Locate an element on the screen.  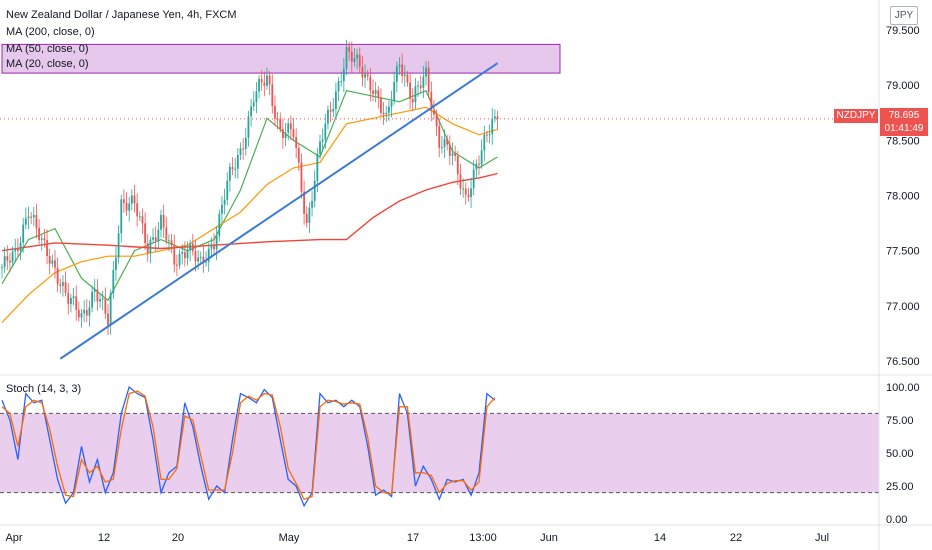
time-tick-label: 20 is located at coordinates (178, 538).